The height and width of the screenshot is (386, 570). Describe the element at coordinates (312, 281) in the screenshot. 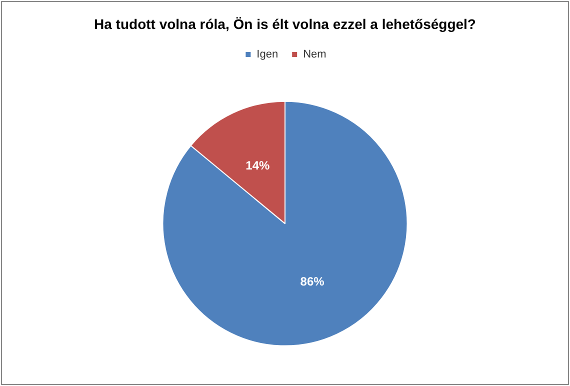

I see `data-label: 86%` at that location.